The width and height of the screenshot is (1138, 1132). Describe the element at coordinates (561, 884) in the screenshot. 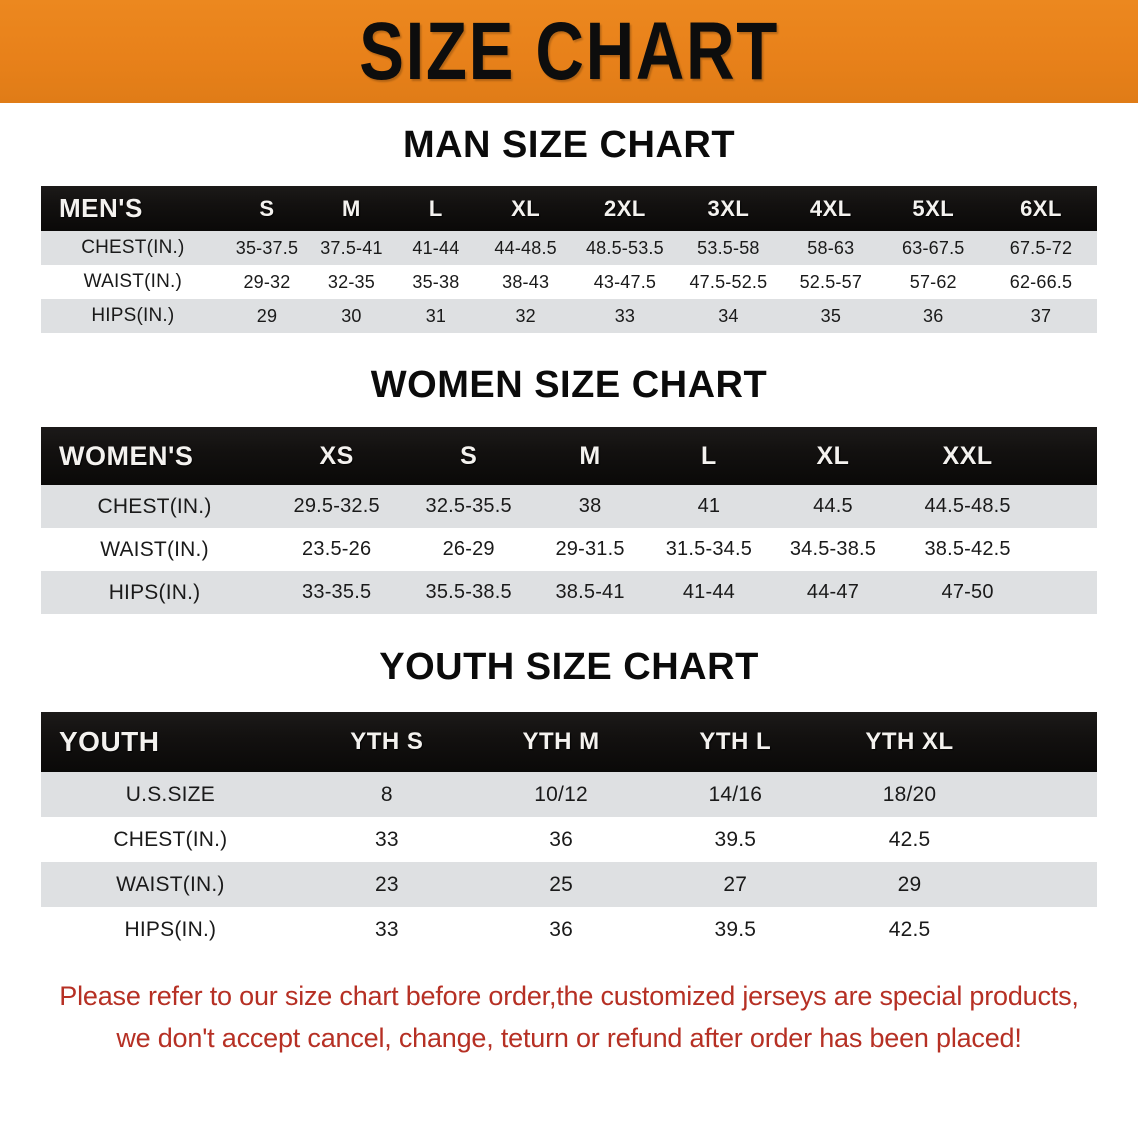

I see `youth-waist-yth-m: 25` at that location.